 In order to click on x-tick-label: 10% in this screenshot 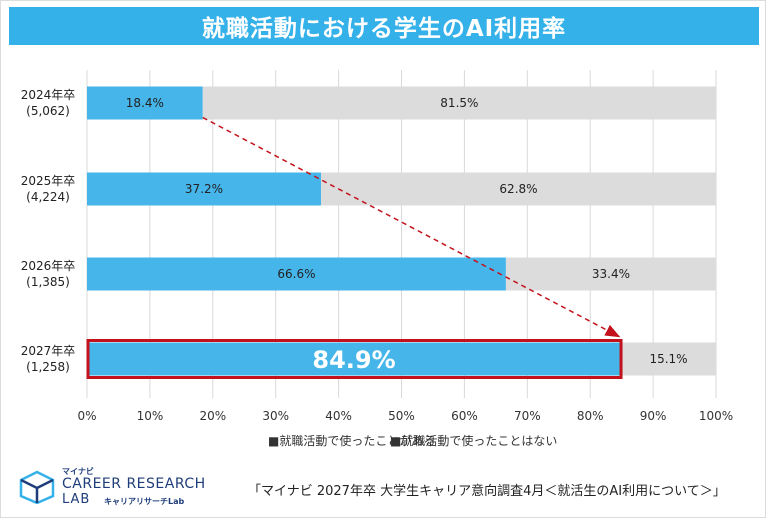, I will do `click(150, 416)`.